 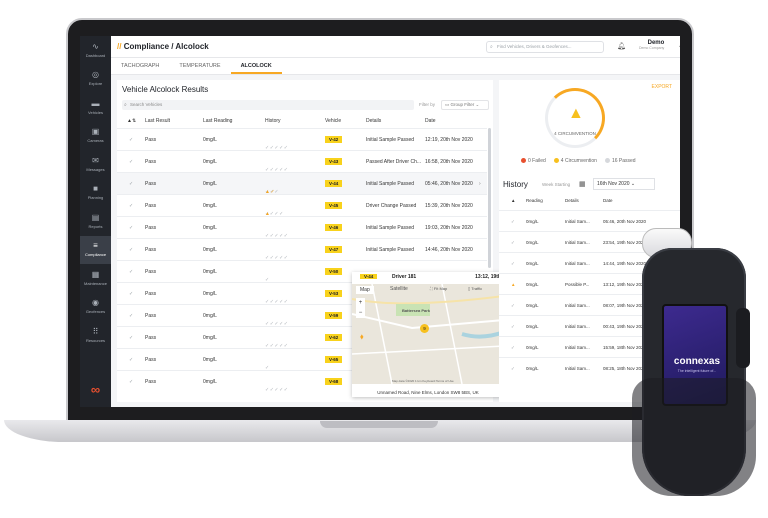 I want to click on sidebar-item-dashboard: ∿ Dashboard, so click(x=95, y=49).